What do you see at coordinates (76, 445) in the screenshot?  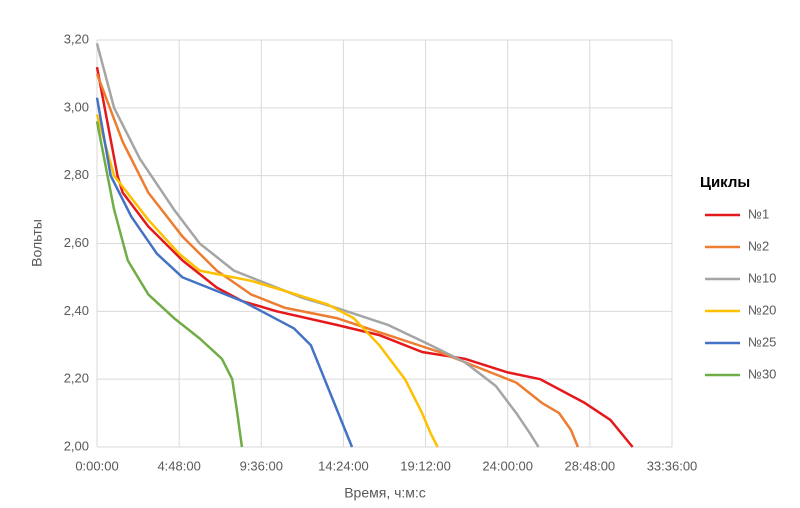 I see `y-tick-label: 2,00` at bounding box center [76, 445].